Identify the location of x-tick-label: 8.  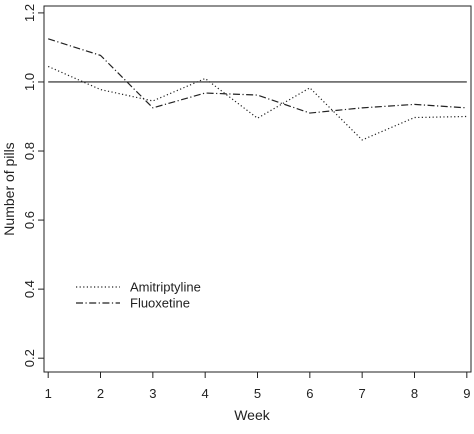
(414, 393).